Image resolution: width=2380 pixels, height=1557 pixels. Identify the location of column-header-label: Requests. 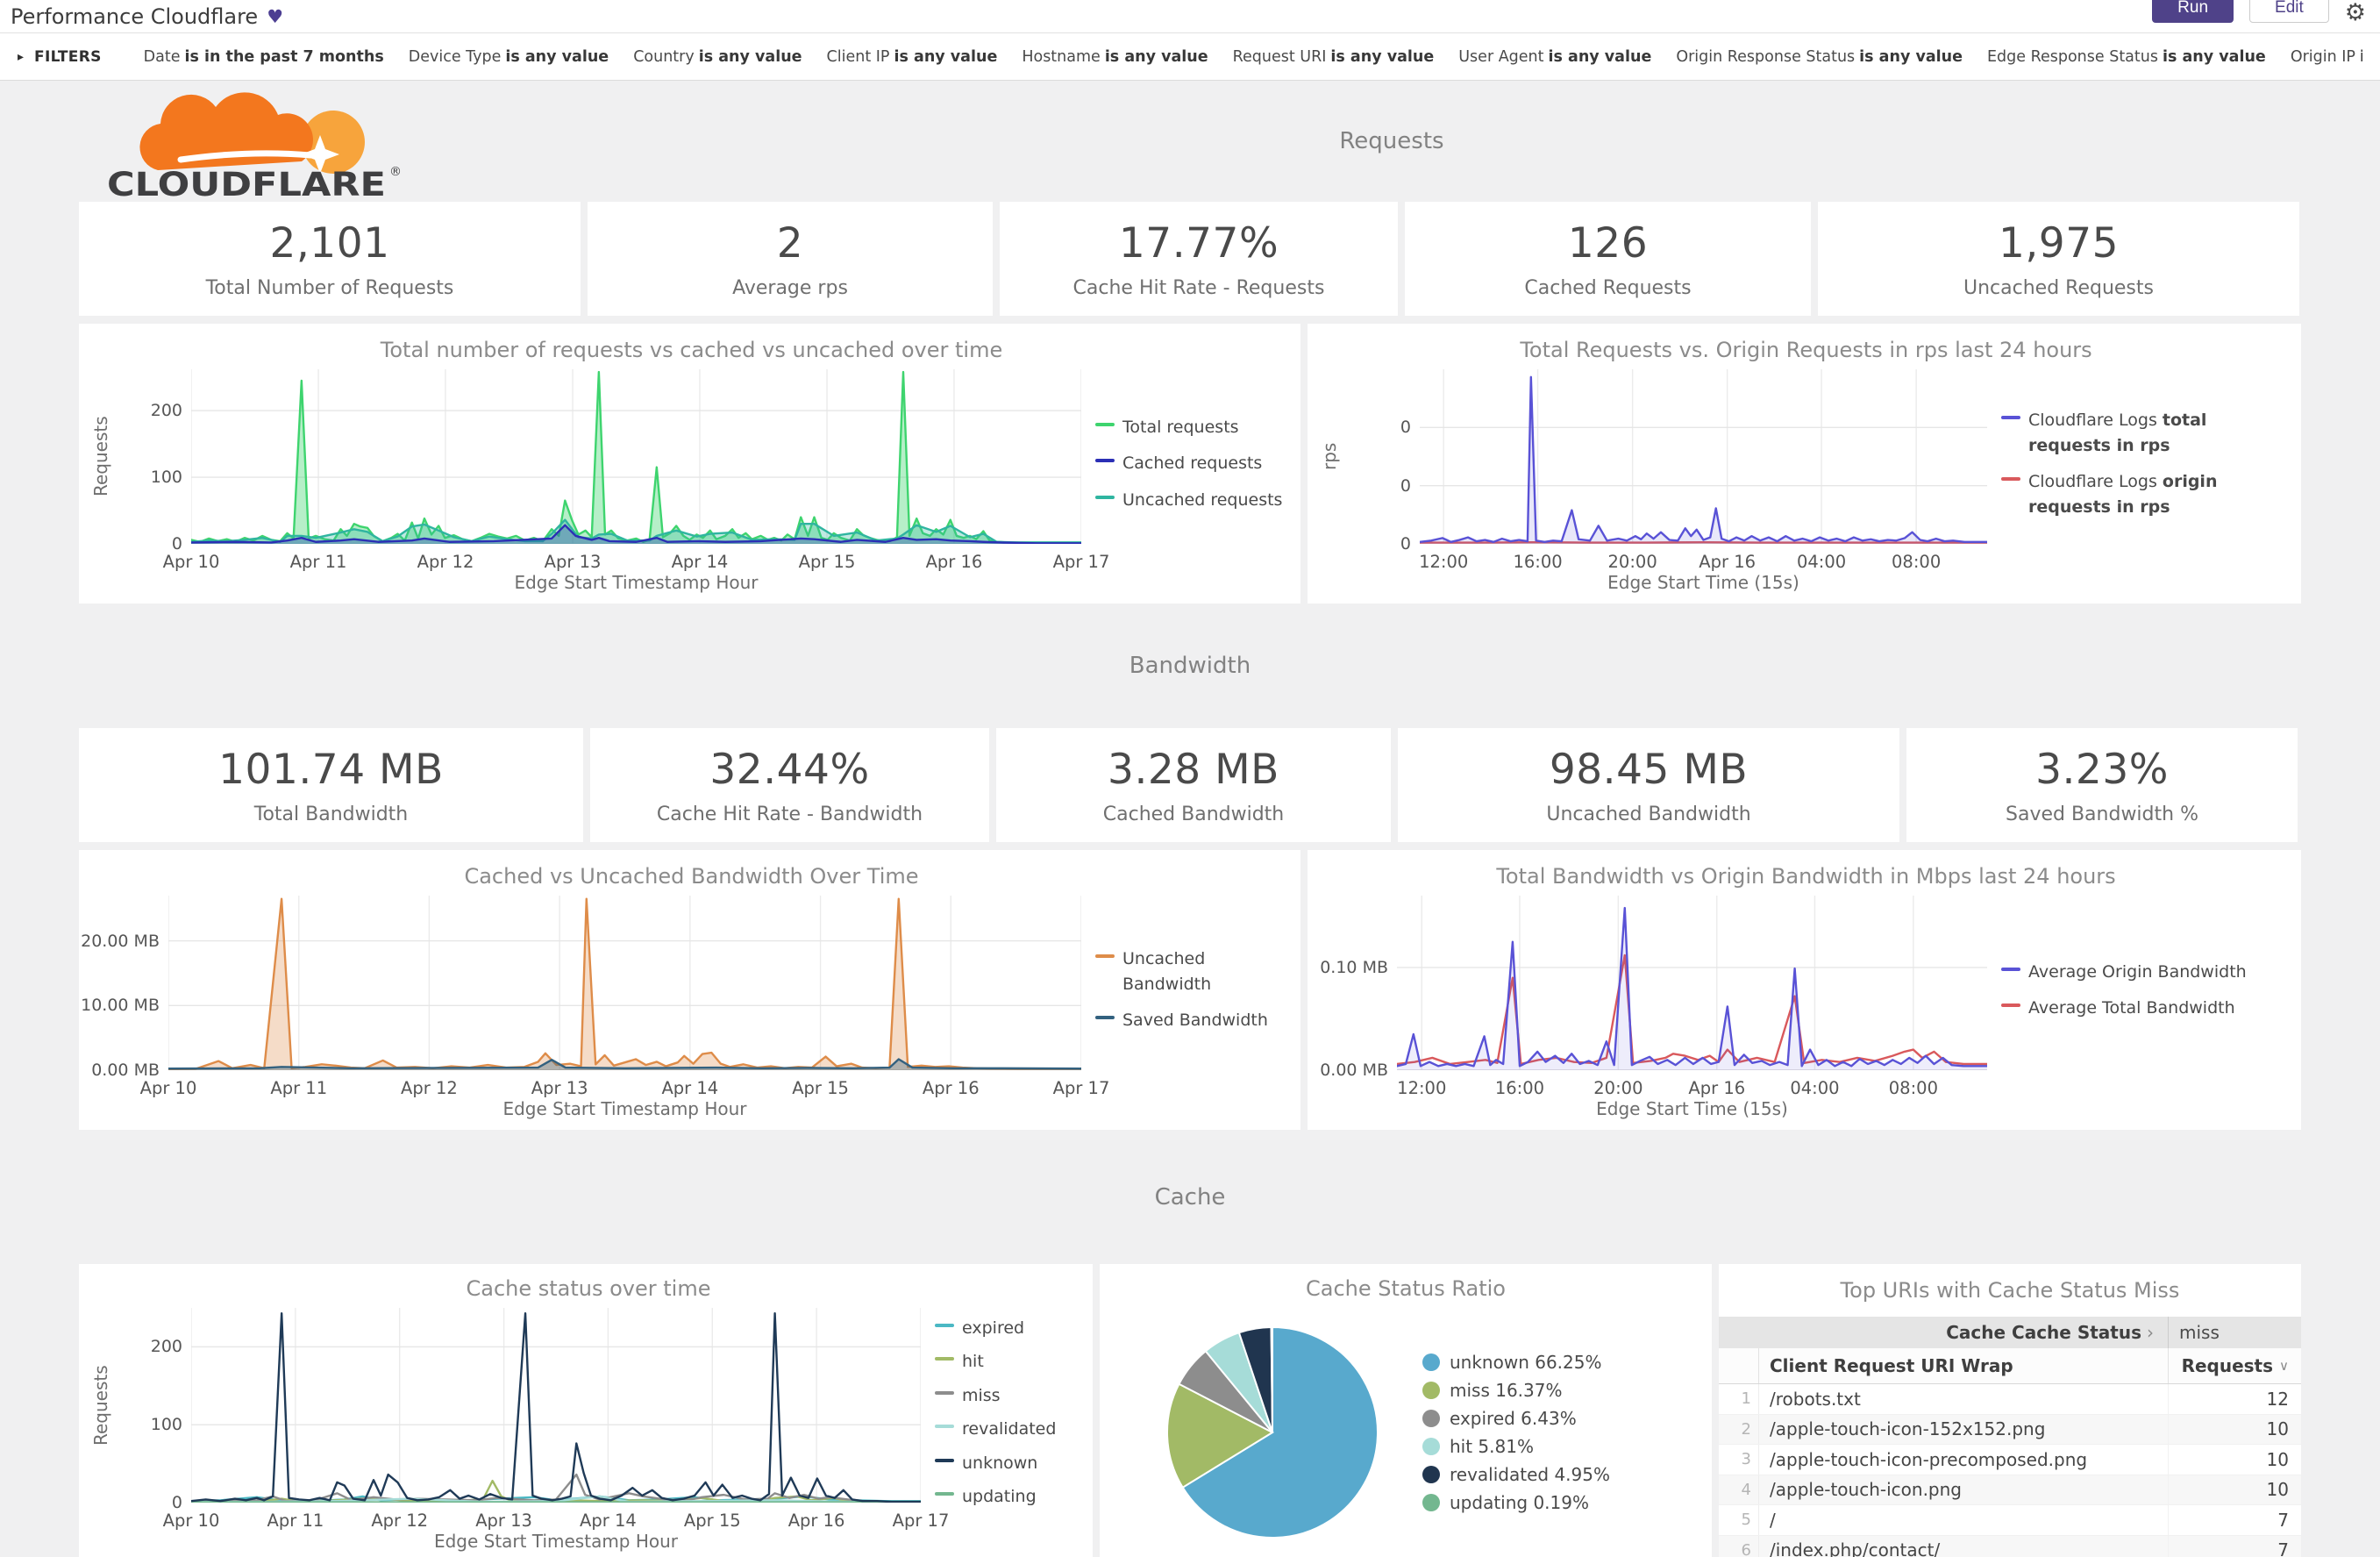
(2227, 1365).